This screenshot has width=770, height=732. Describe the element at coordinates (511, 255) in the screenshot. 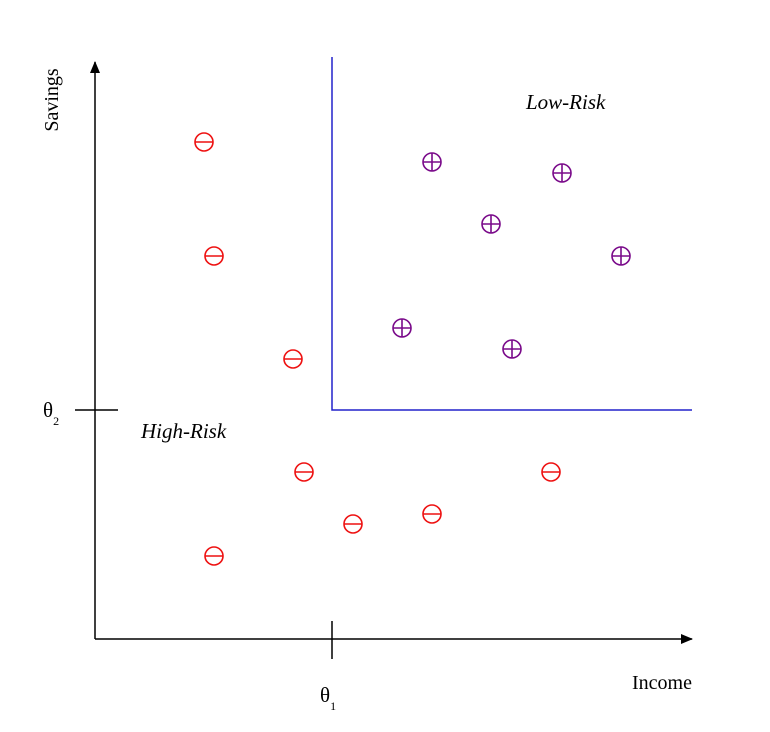

I see `positive-points` at that location.